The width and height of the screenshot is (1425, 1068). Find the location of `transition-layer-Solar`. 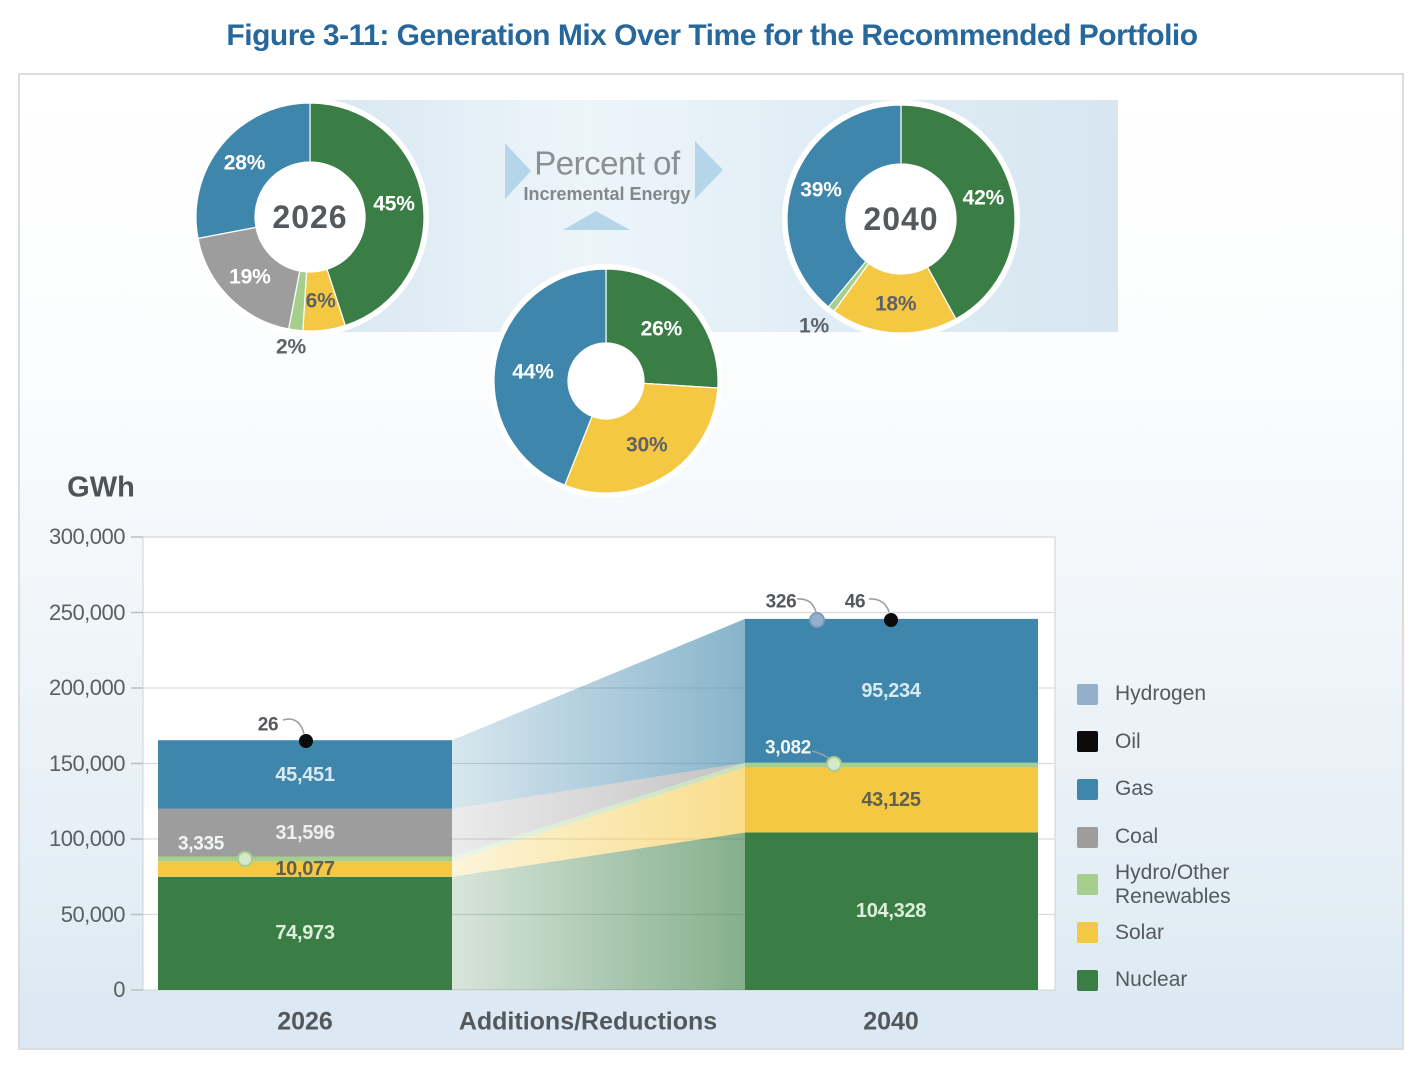

transition-layer-Solar is located at coordinates (598, 822).